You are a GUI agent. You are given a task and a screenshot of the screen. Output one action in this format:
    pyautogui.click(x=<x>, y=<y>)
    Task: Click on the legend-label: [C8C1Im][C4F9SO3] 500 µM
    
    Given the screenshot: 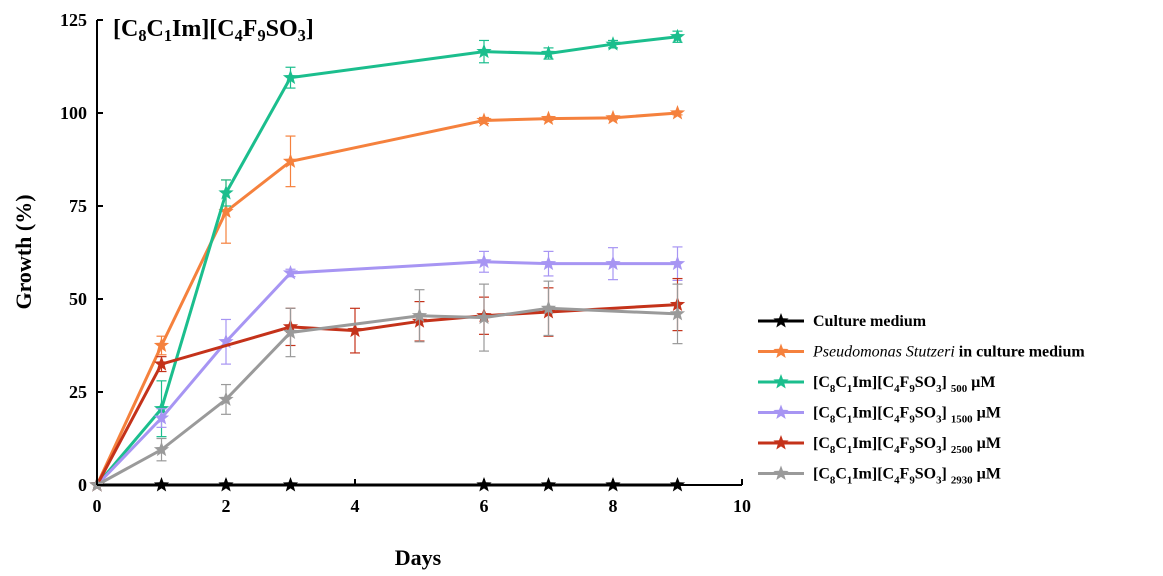 What is the action you would take?
    pyautogui.click(x=904, y=384)
    